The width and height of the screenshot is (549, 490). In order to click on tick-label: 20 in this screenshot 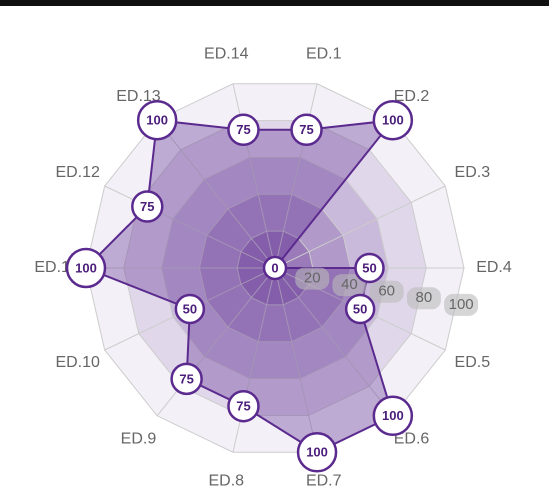, I will do `click(312, 278)`.